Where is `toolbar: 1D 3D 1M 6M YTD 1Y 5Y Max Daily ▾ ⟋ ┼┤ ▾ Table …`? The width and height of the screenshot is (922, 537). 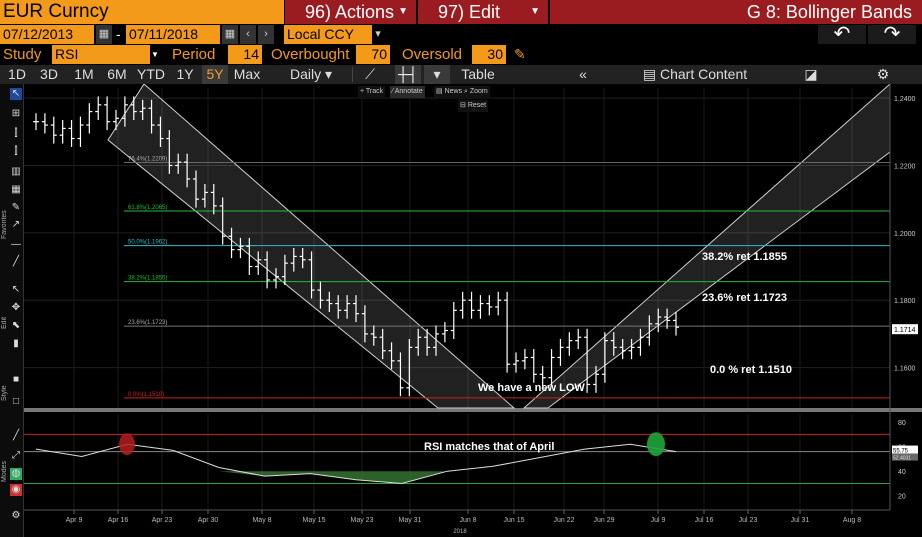 toolbar: 1D 3D 1M 6M YTD 1Y 5Y Max Daily ▾ ⟋ ┼┤ ▾ Table … is located at coordinates (461, 74).